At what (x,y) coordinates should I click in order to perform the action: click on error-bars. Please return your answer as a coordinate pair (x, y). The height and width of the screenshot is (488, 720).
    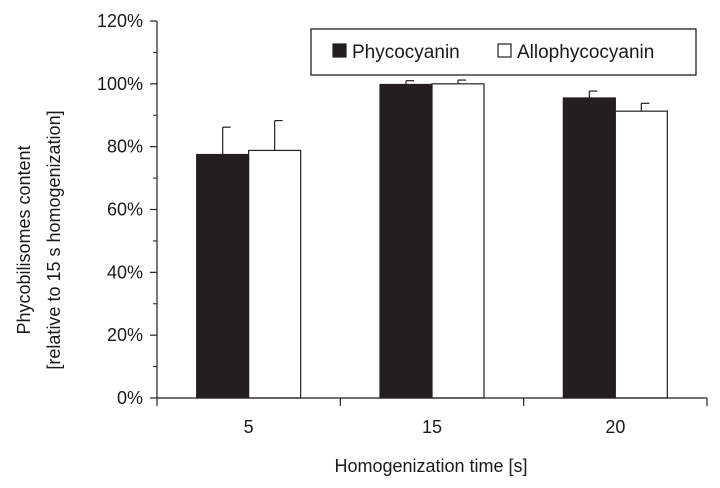
    Looking at the image, I should click on (436, 117).